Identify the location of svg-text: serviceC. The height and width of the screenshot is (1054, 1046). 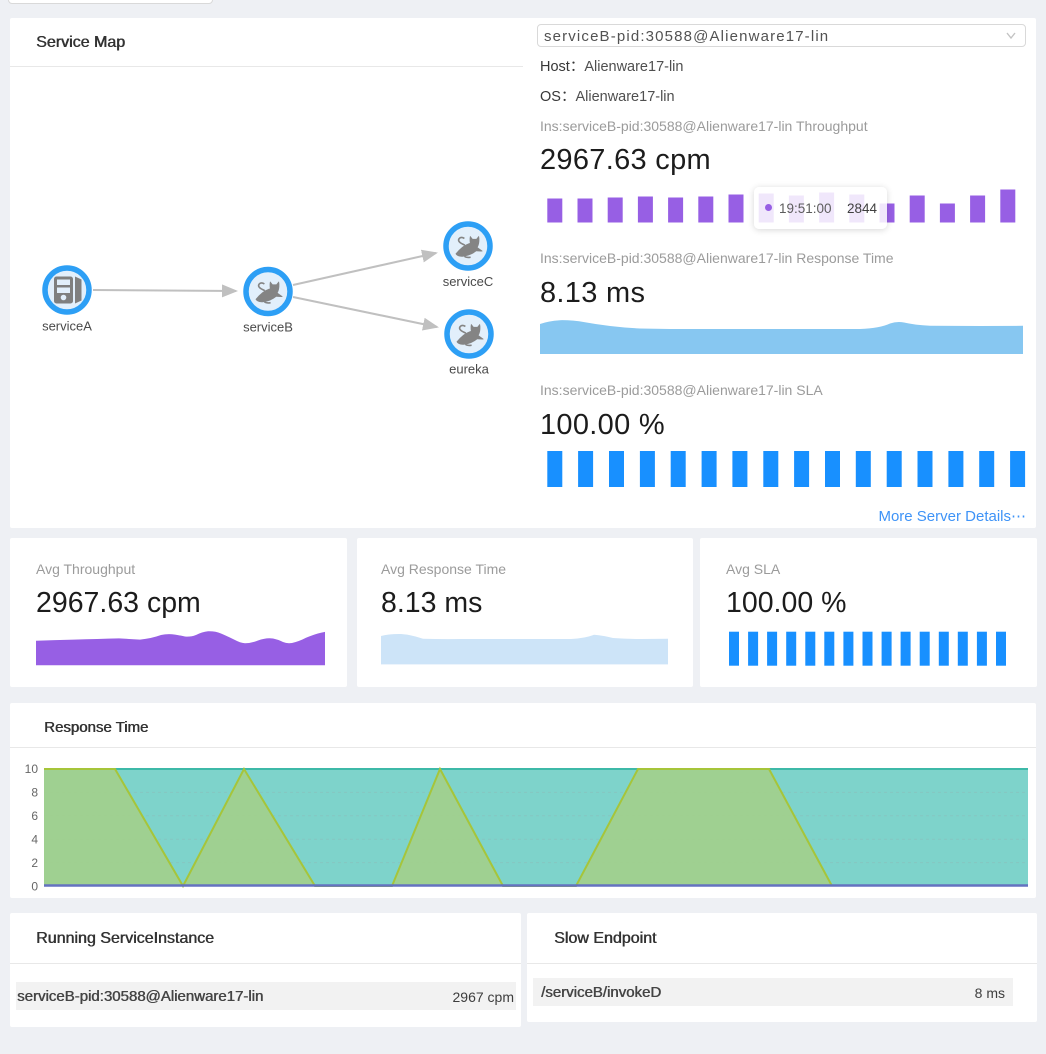
(468, 281).